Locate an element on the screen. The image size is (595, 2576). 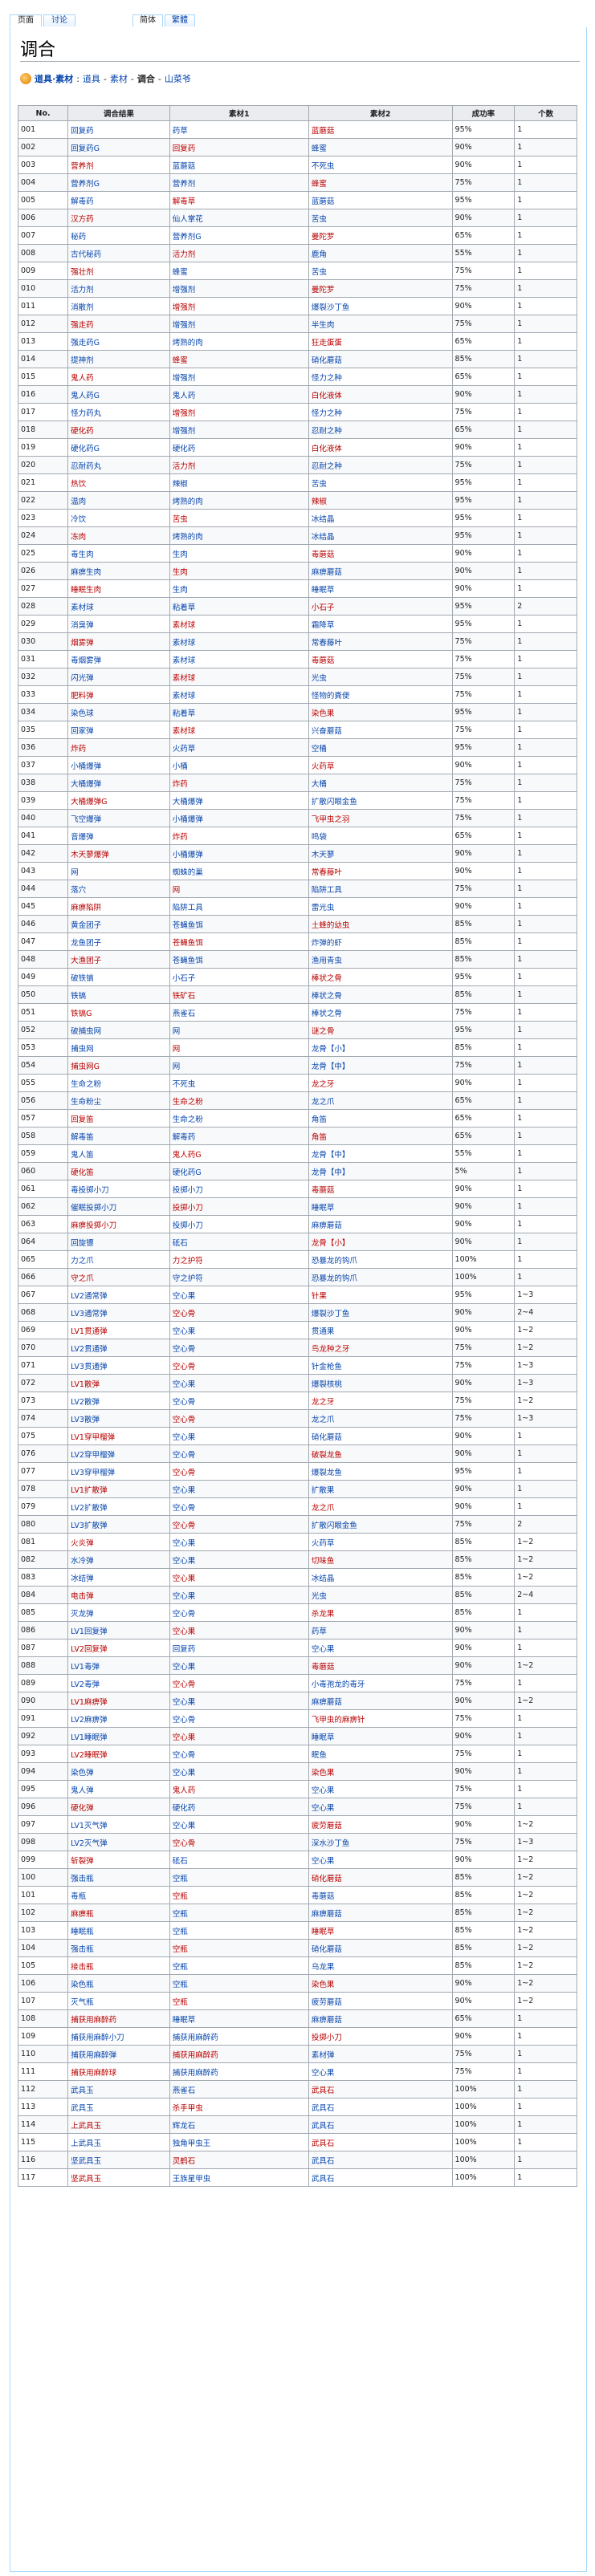
result-link: 黄金团子 is located at coordinates (119, 924).